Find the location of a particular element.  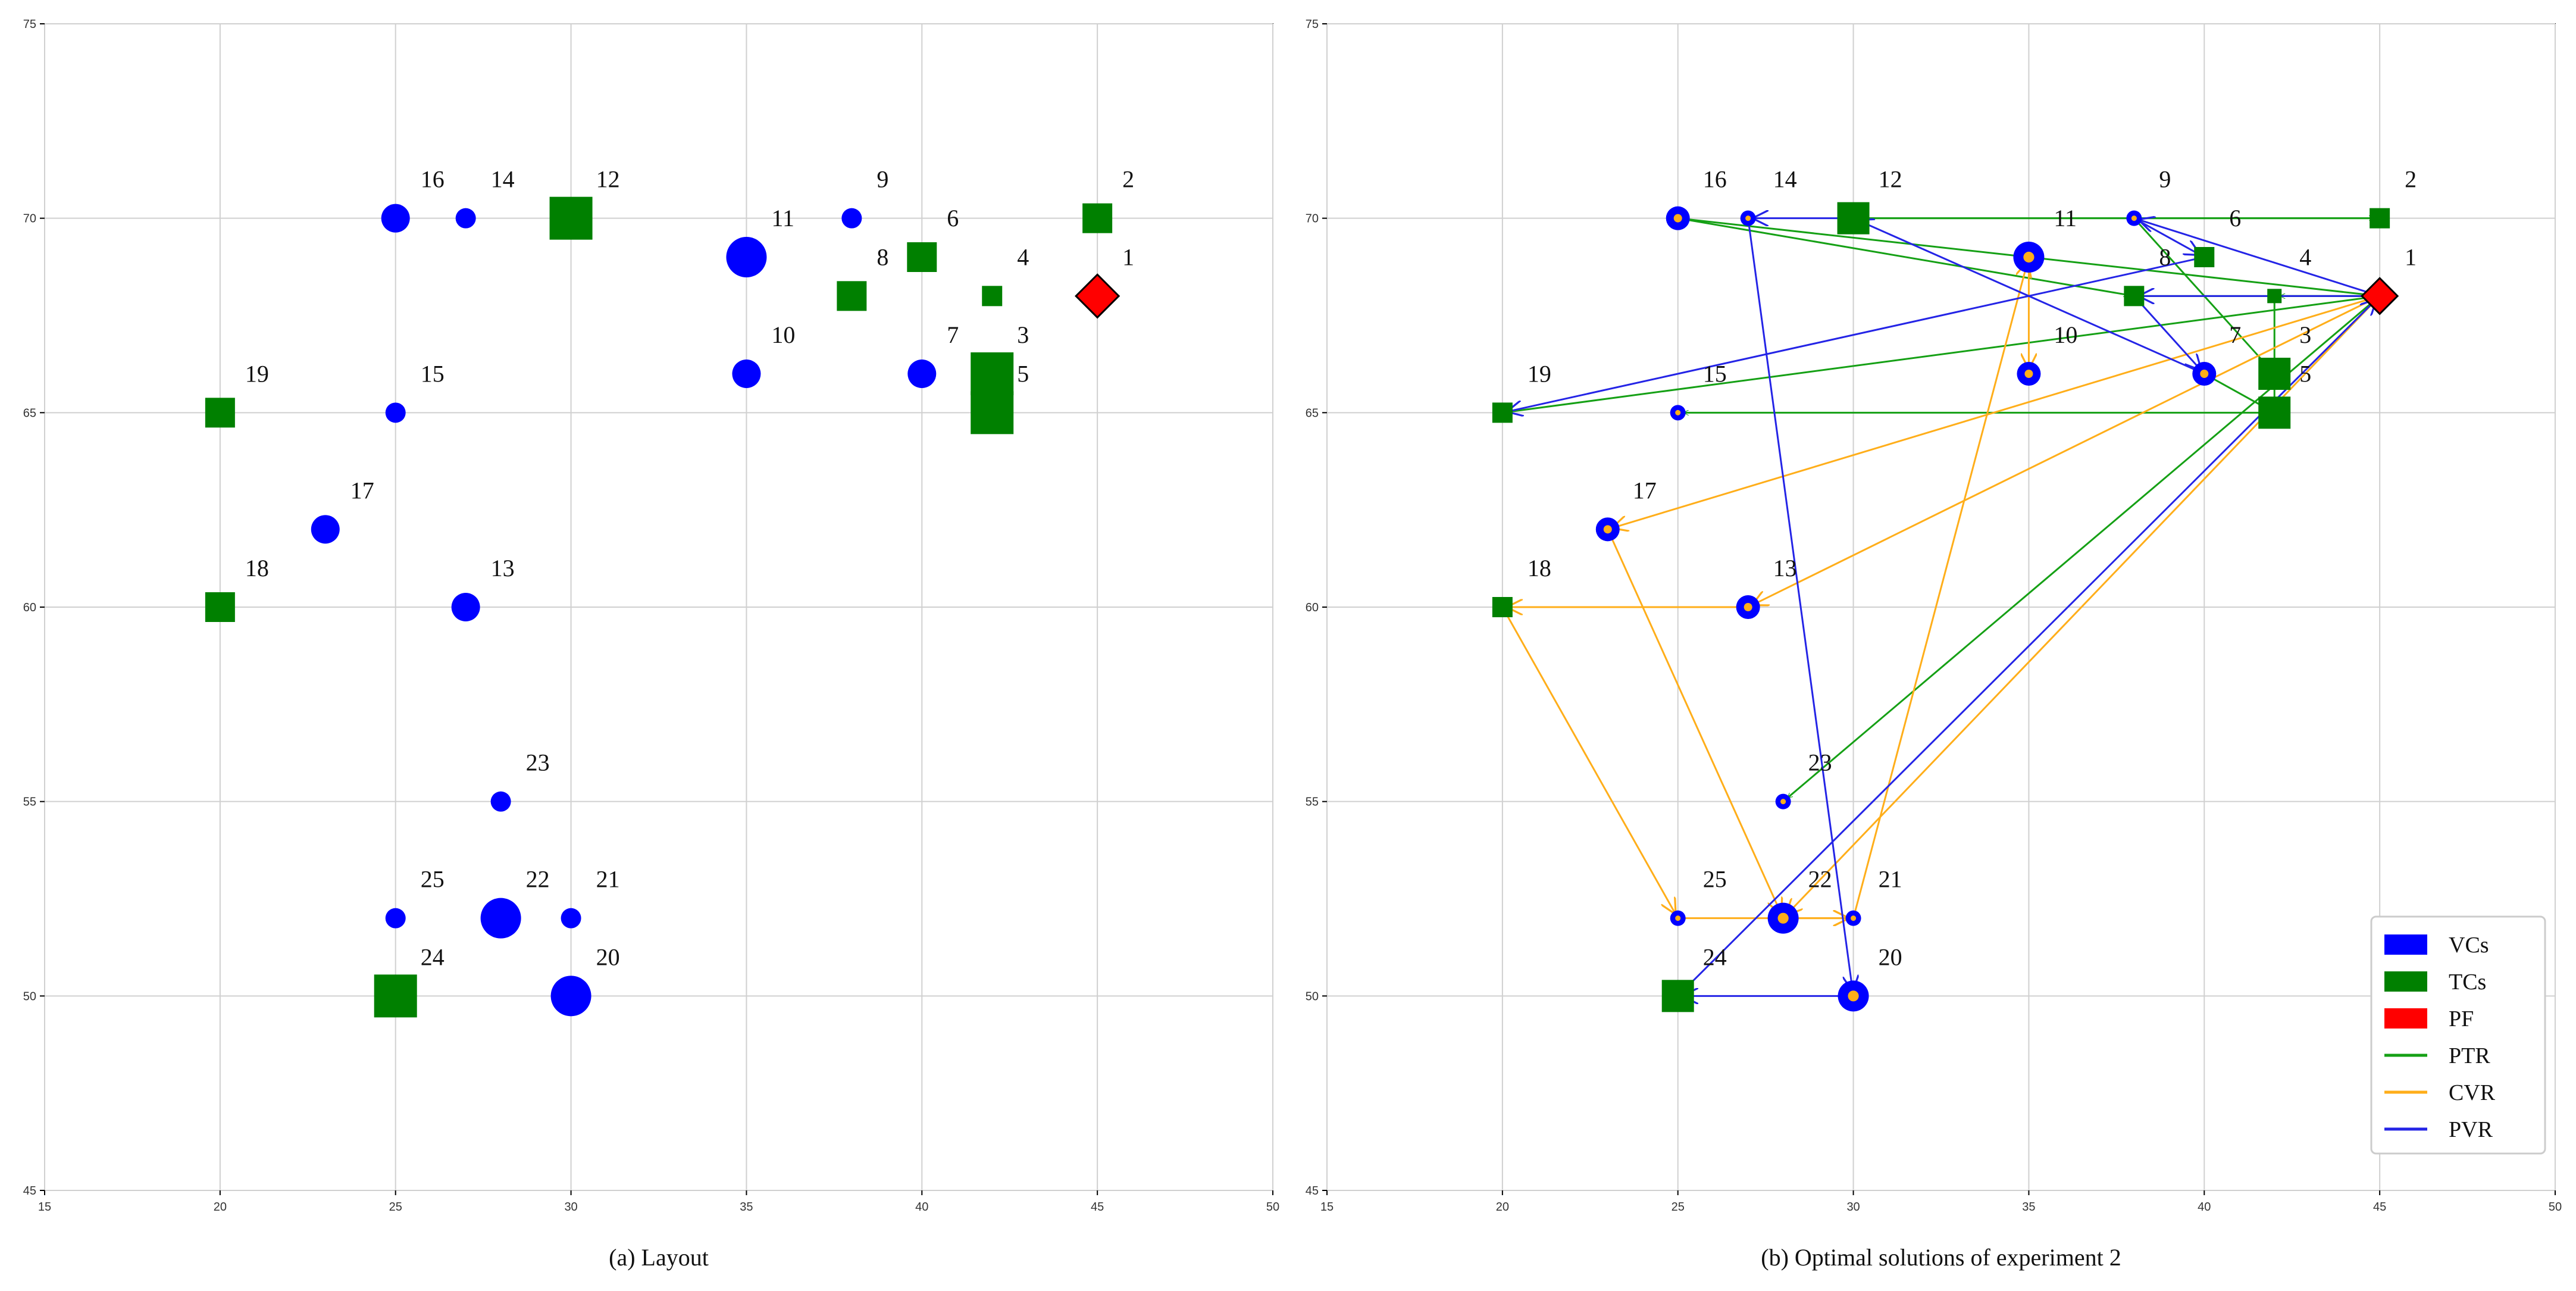

route-ptr-edge is located at coordinates (1944, 353).